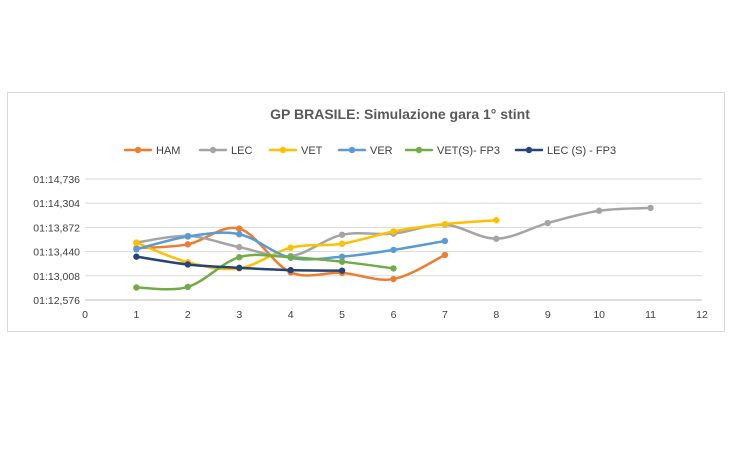 This screenshot has height=462, width=738. What do you see at coordinates (316, 244) in the screenshot?
I see `series-line-vet` at bounding box center [316, 244].